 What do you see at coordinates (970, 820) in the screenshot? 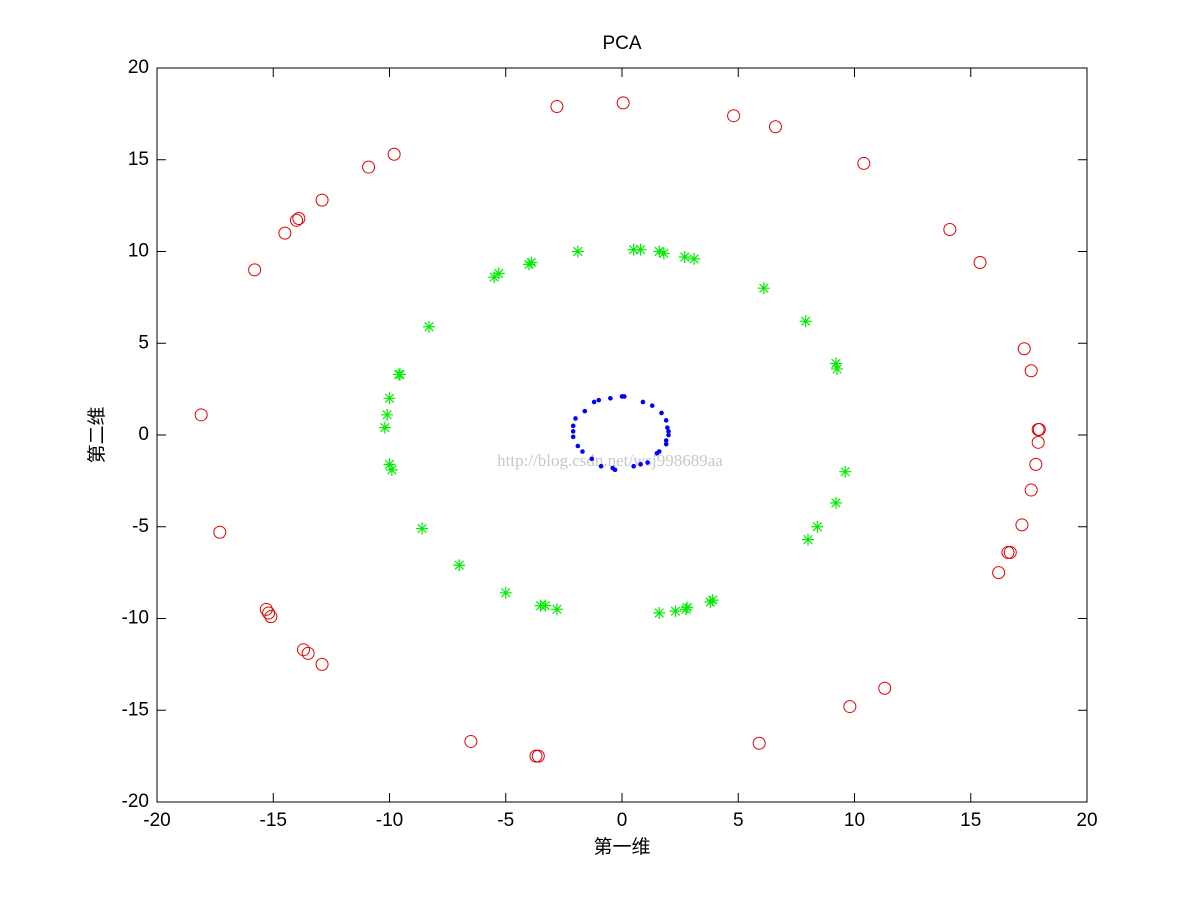
I see `x-tick-label: 15` at bounding box center [970, 820].